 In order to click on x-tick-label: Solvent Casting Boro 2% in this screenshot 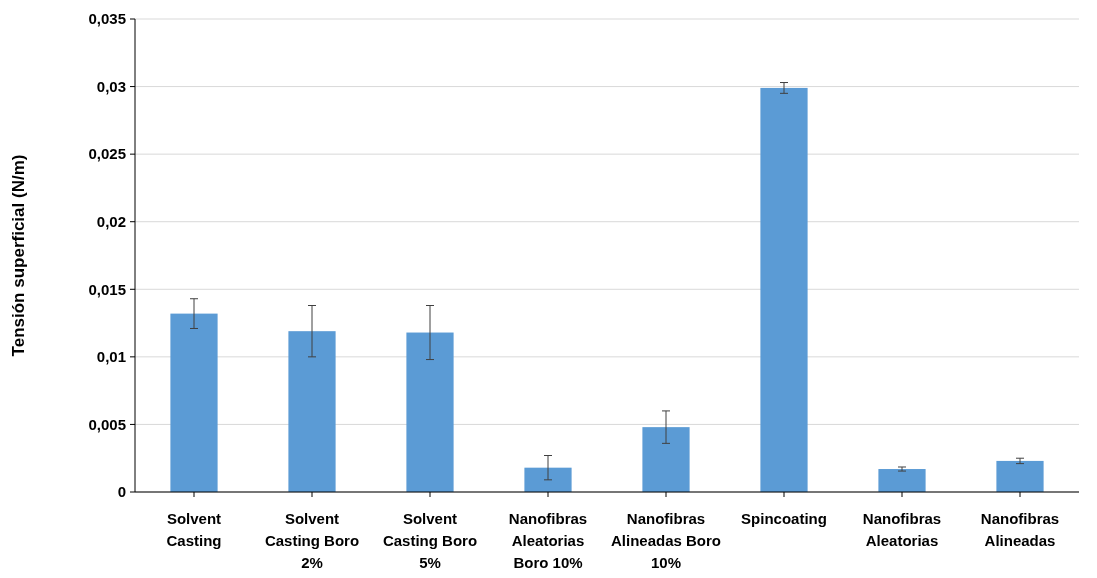, I will do `click(312, 540)`.